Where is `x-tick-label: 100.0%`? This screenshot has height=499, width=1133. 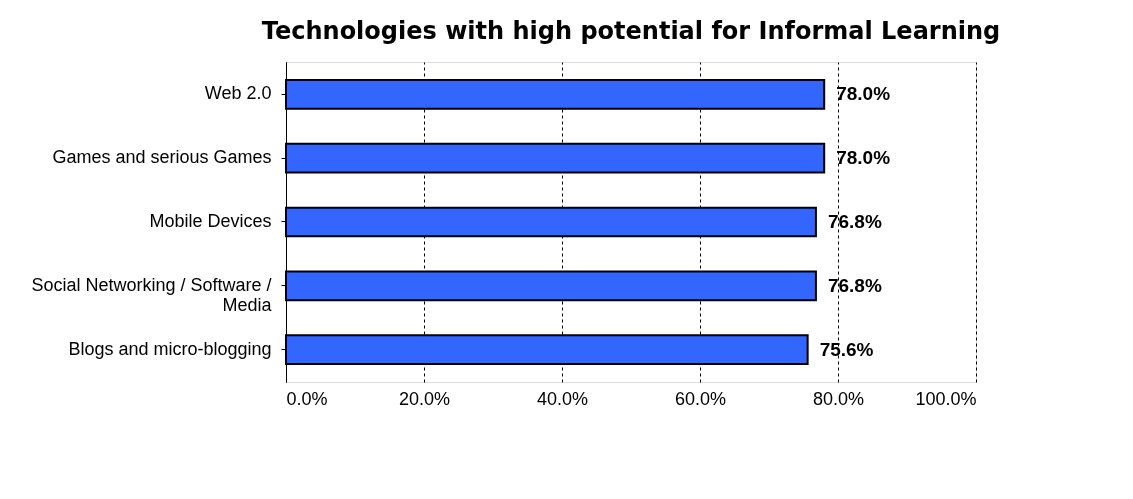
x-tick-label: 100.0% is located at coordinates (946, 398).